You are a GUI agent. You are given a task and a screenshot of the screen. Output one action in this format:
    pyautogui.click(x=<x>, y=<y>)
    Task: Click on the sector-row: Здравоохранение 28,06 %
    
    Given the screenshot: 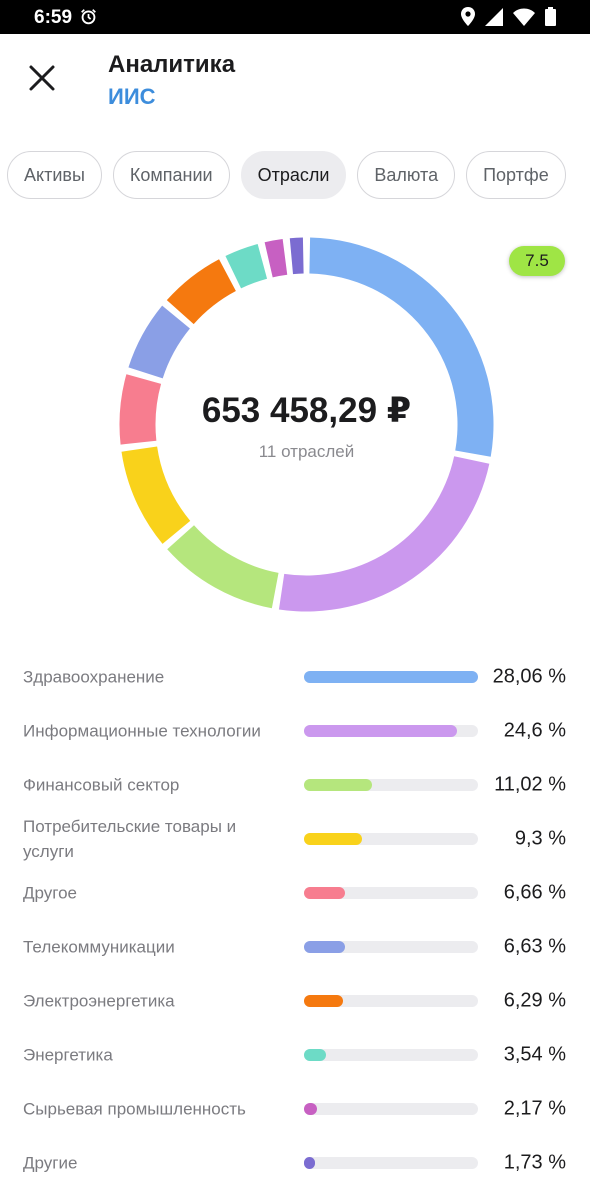 What is the action you would take?
    pyautogui.click(x=295, y=677)
    